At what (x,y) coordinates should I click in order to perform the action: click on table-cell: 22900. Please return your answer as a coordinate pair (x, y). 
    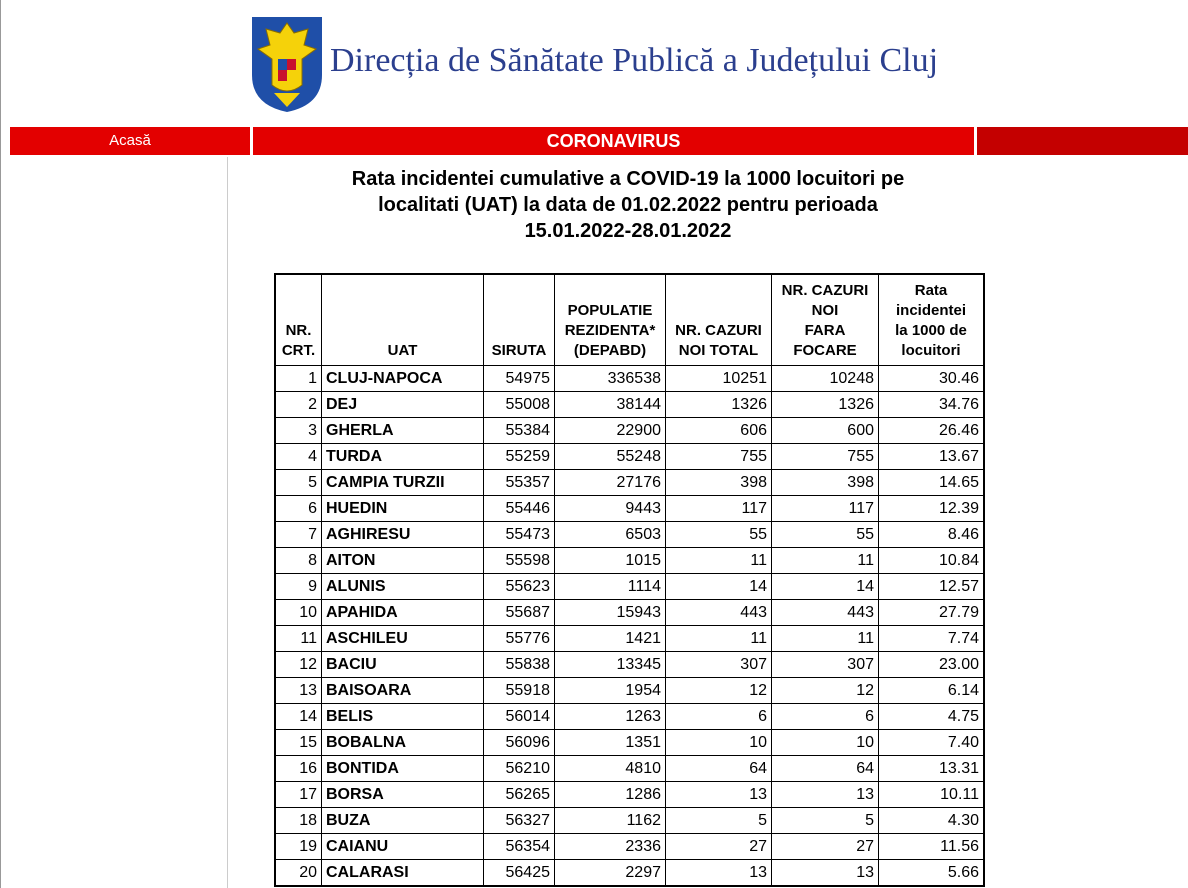
    Looking at the image, I should click on (610, 430).